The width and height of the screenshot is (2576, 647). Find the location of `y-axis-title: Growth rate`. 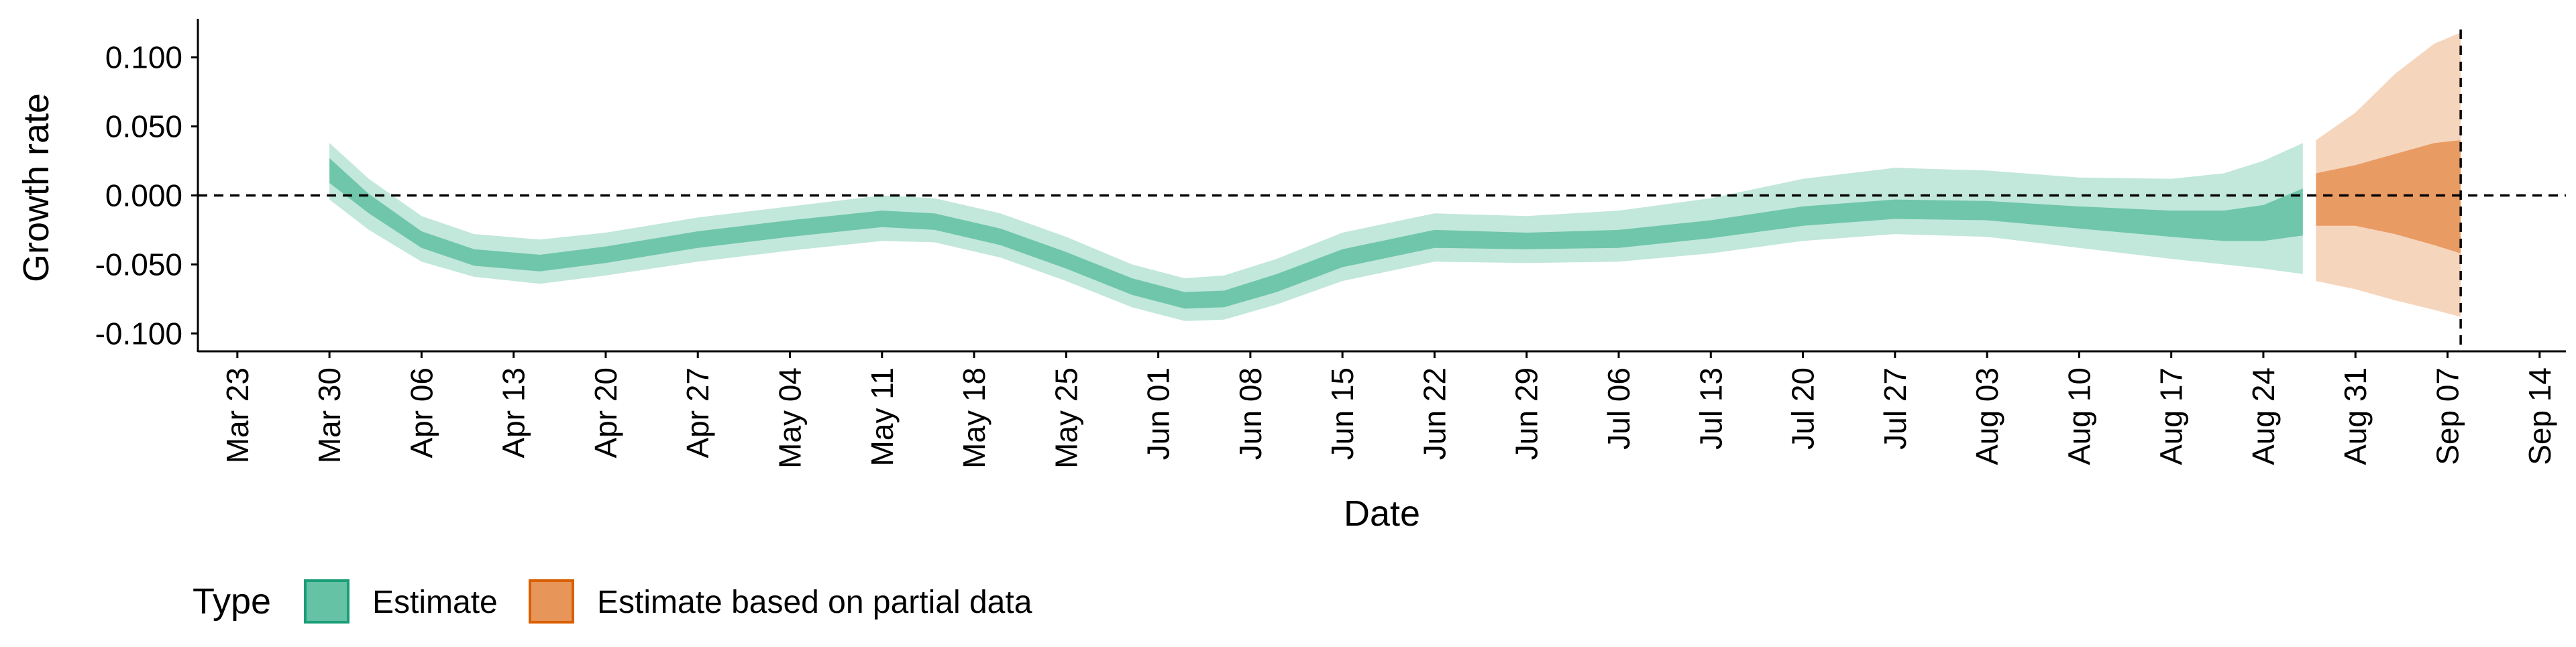

y-axis-title: Growth rate is located at coordinates (36, 187).